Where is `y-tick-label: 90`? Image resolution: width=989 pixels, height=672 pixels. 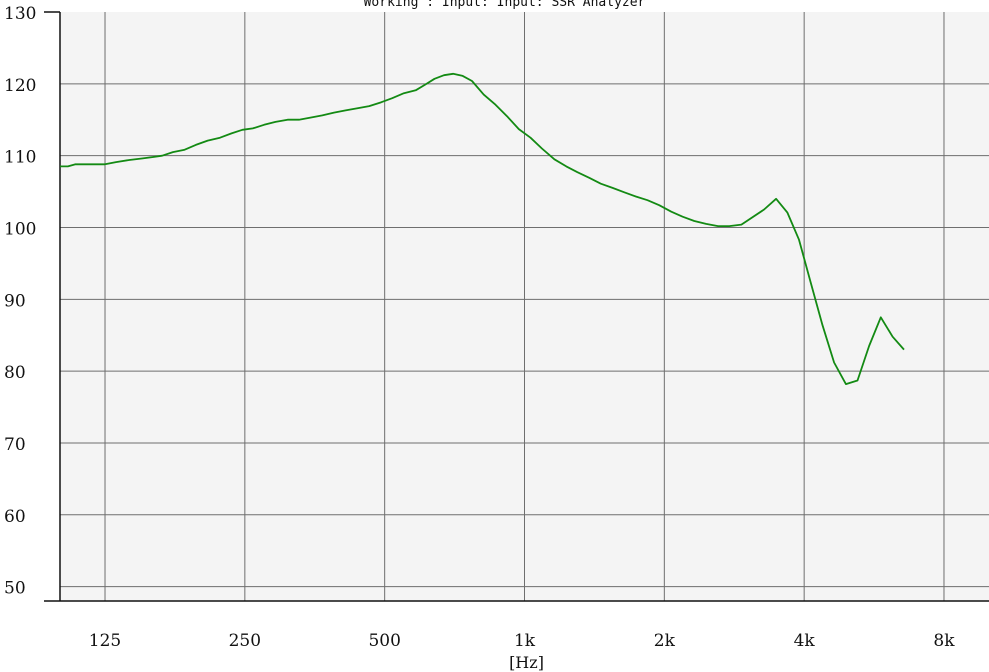 y-tick-label: 90 is located at coordinates (15, 301).